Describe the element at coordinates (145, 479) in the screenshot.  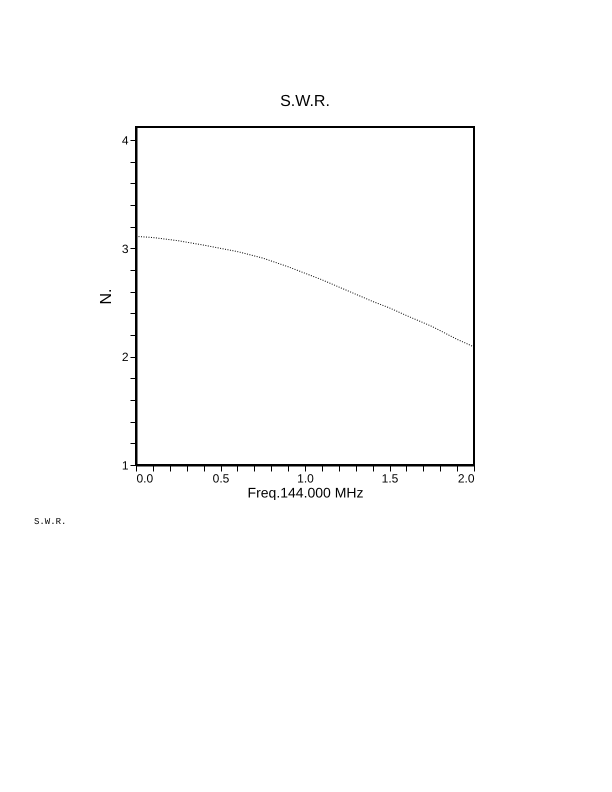
I see `x-tick-label: 0.0` at that location.